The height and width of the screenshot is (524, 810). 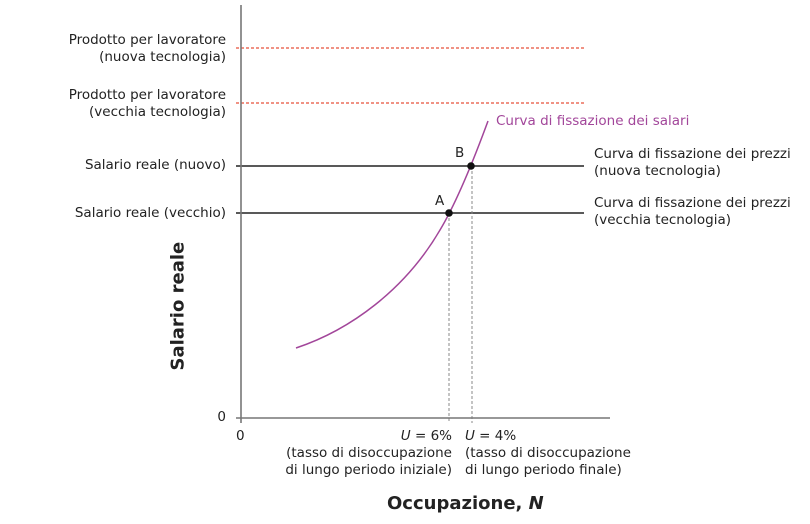 I want to click on u6-variable: U, so click(x=405, y=436).